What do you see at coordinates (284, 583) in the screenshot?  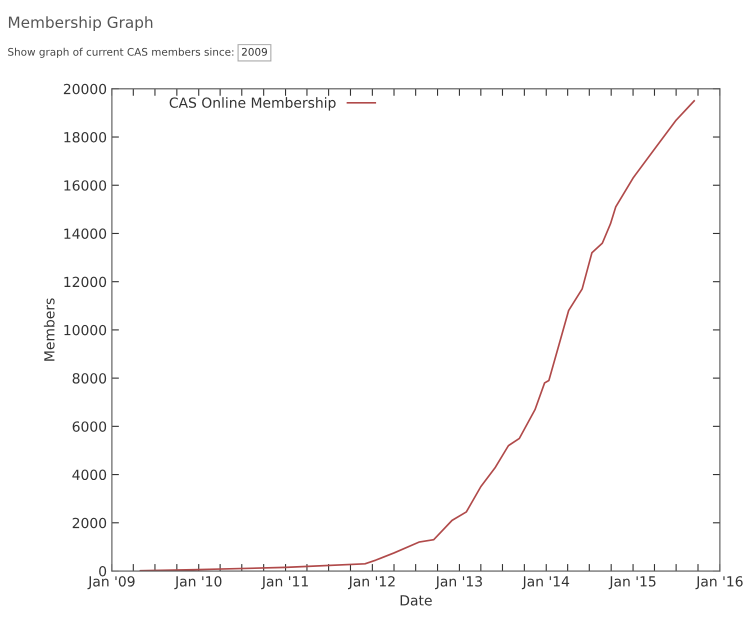 I see `x-tick-label: Jan '11` at bounding box center [284, 583].